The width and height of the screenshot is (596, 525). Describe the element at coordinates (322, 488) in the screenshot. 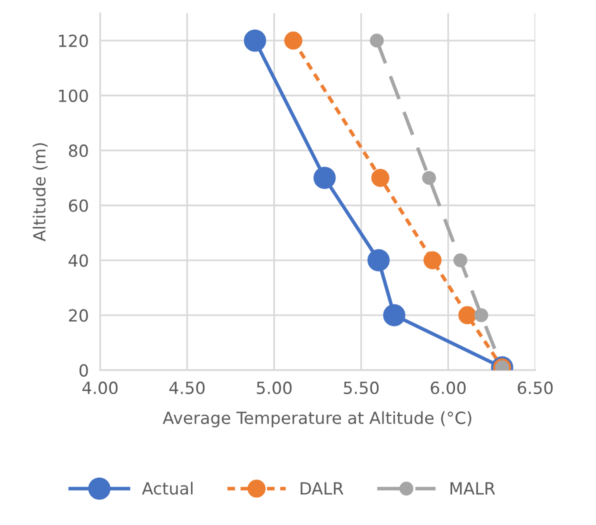

I see `legend-label: DALR` at that location.